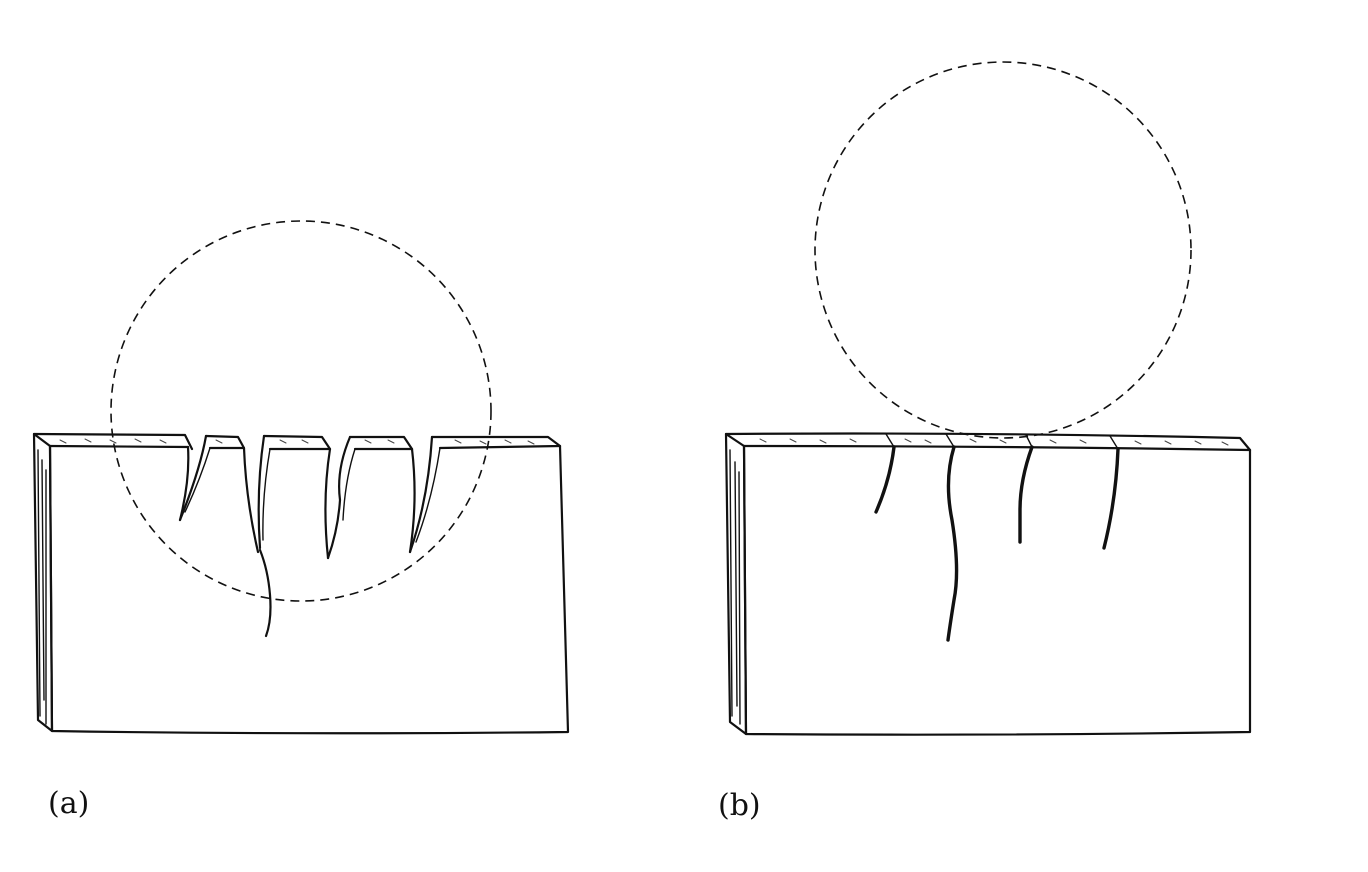  What do you see at coordinates (68, 803) in the screenshot?
I see `panel-a-label: (a)` at bounding box center [68, 803].